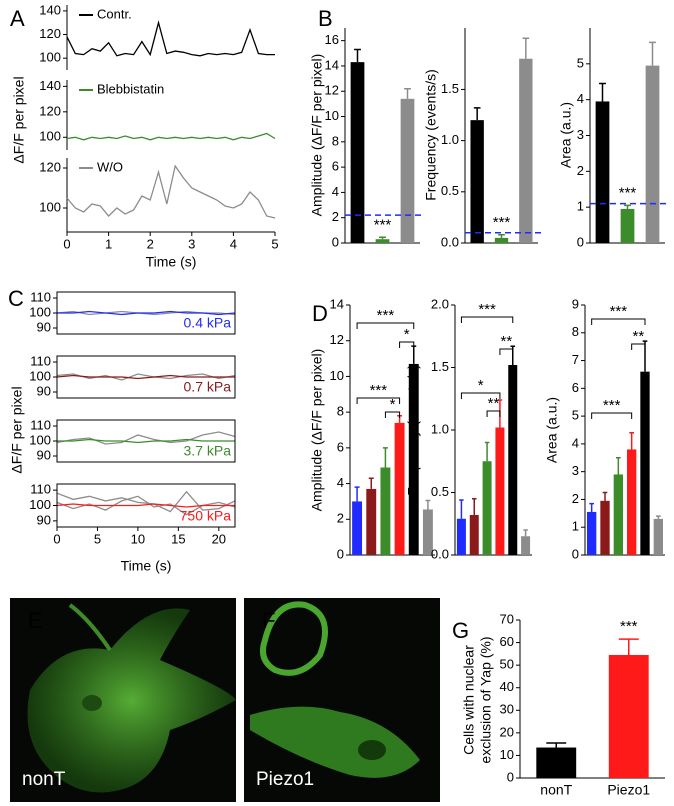  Describe the element at coordinates (440, 428) in the screenshot. I see `y-tick-label: 1.0` at that location.